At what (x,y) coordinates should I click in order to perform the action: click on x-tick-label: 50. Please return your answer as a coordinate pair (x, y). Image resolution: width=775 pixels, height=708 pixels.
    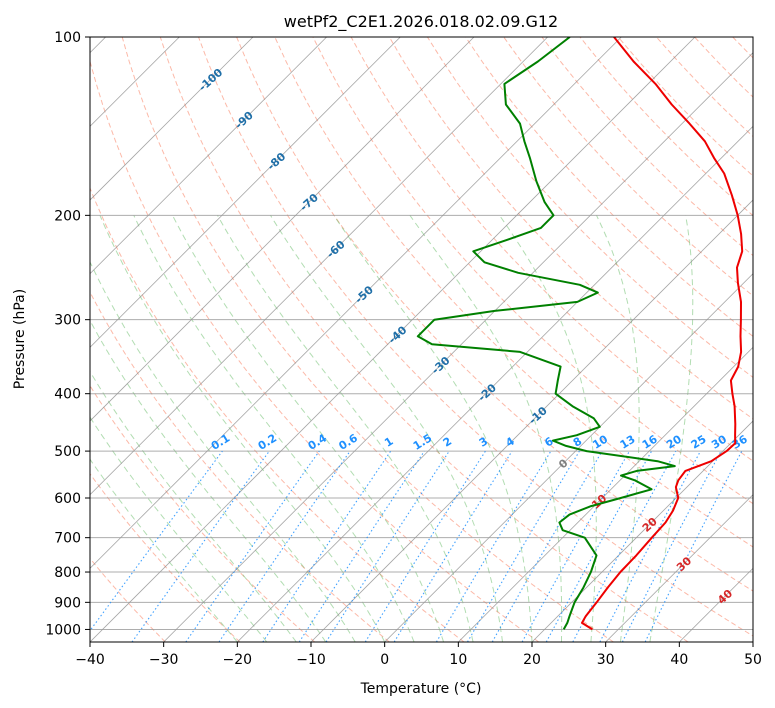
    Looking at the image, I should click on (753, 660).